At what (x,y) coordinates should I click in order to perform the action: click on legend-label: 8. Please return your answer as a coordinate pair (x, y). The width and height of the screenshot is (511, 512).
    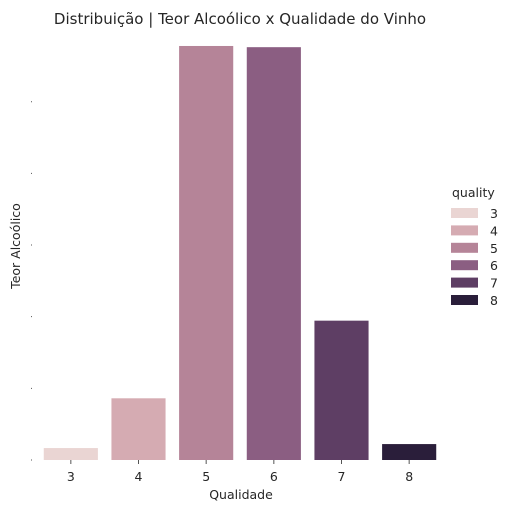
    Looking at the image, I should click on (494, 300).